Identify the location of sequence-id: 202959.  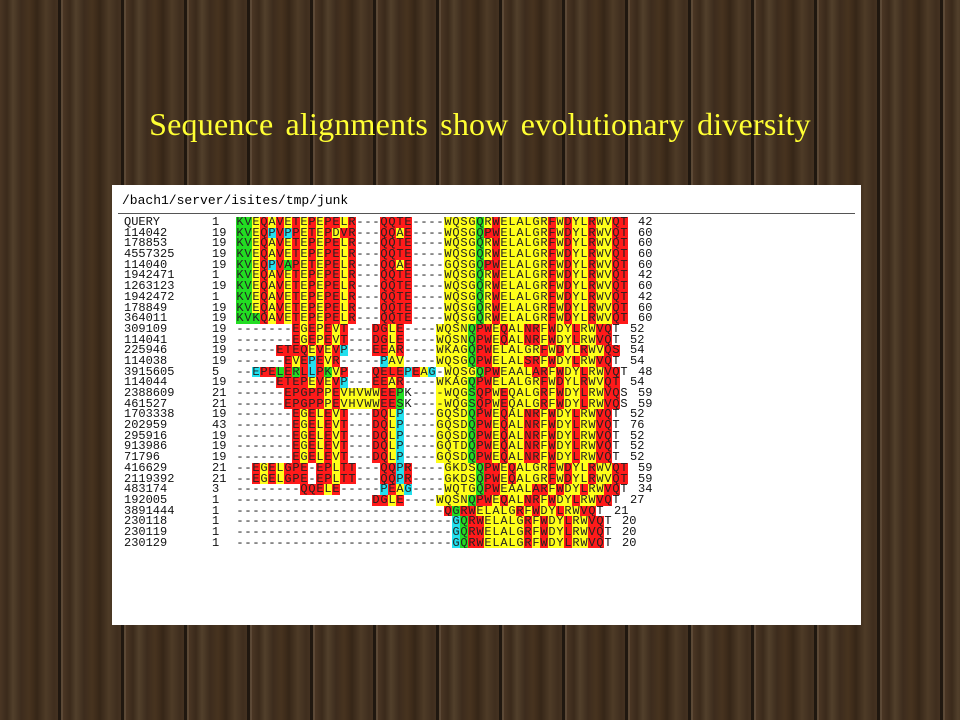
(146, 425).